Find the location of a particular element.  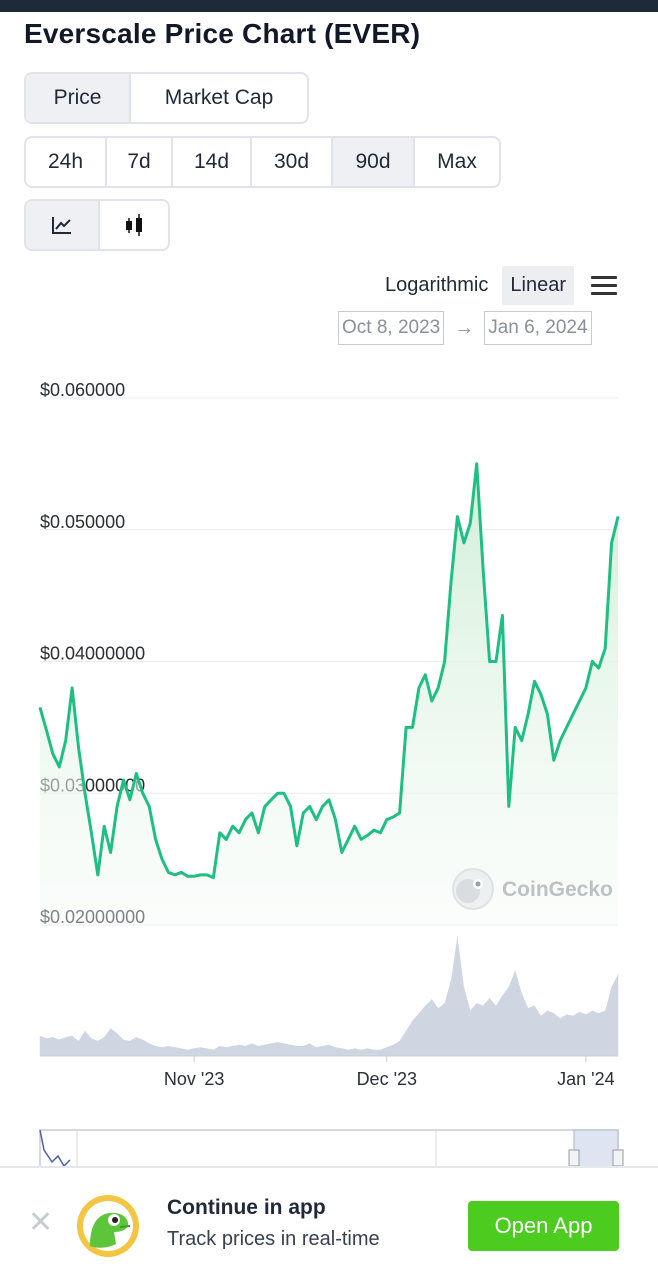

chart-type-toggle is located at coordinates (97, 225).